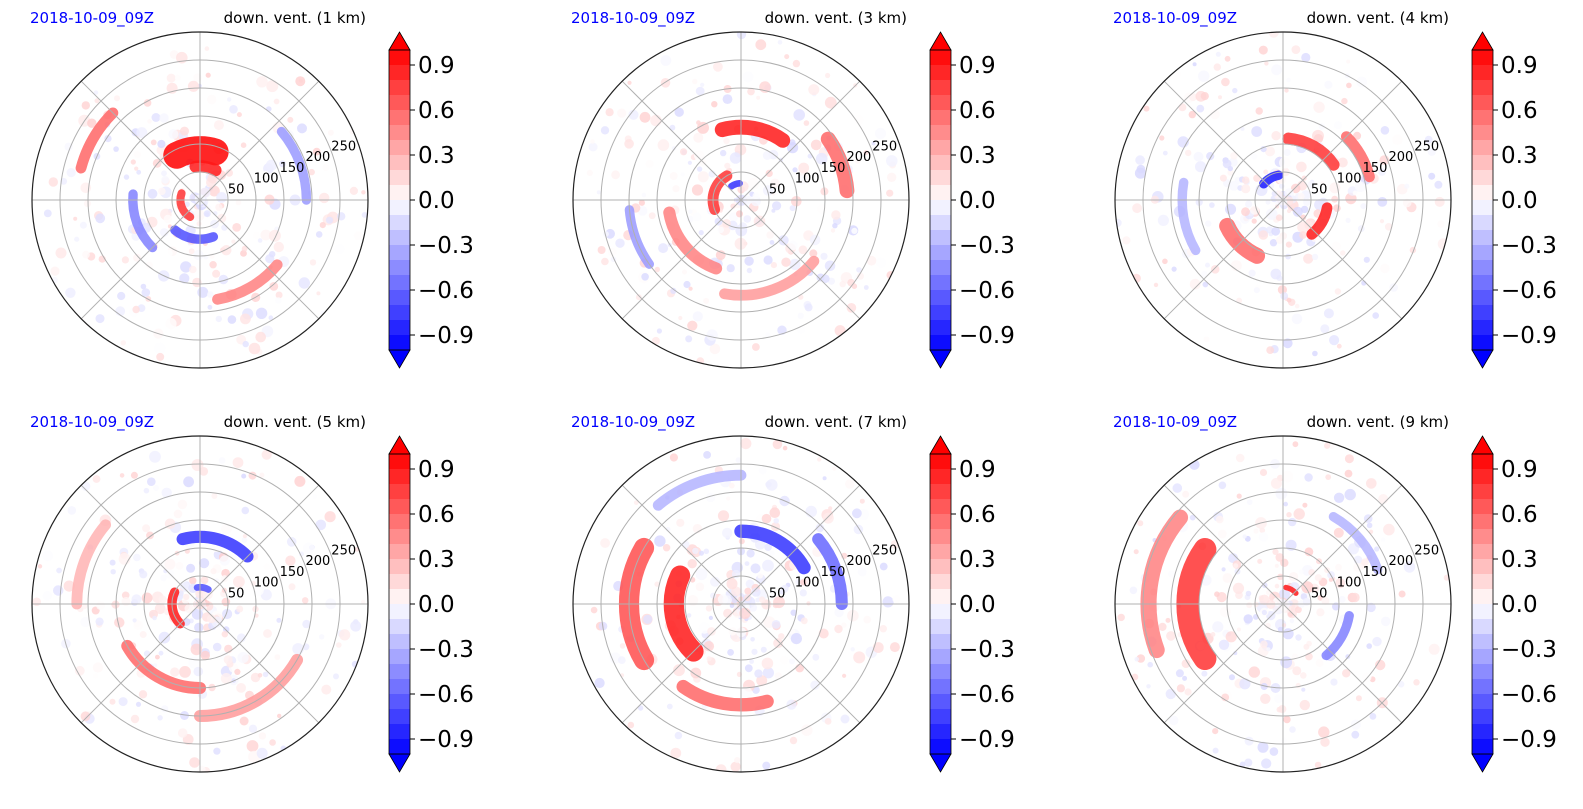 Image resolution: width=1583 pixels, height=809 pixels. What do you see at coordinates (836, 422) in the screenshot?
I see `chart-title: down. vent. (7 km)` at bounding box center [836, 422].